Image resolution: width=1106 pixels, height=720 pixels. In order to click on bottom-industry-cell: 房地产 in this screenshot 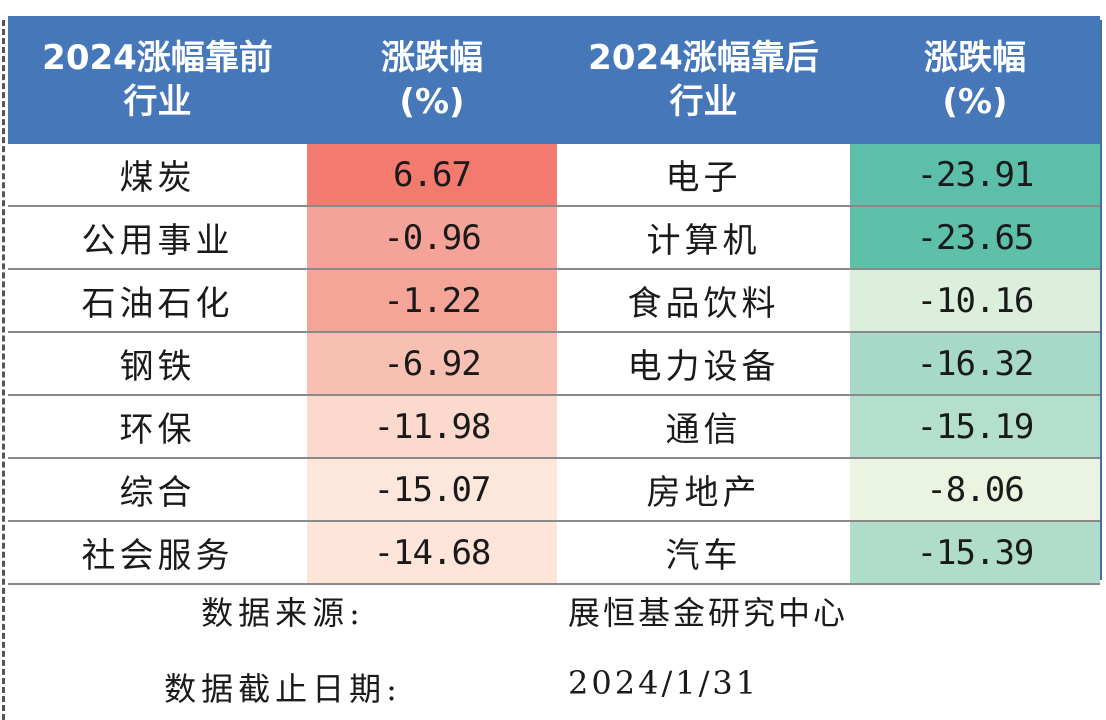, I will do `click(703, 490)`.